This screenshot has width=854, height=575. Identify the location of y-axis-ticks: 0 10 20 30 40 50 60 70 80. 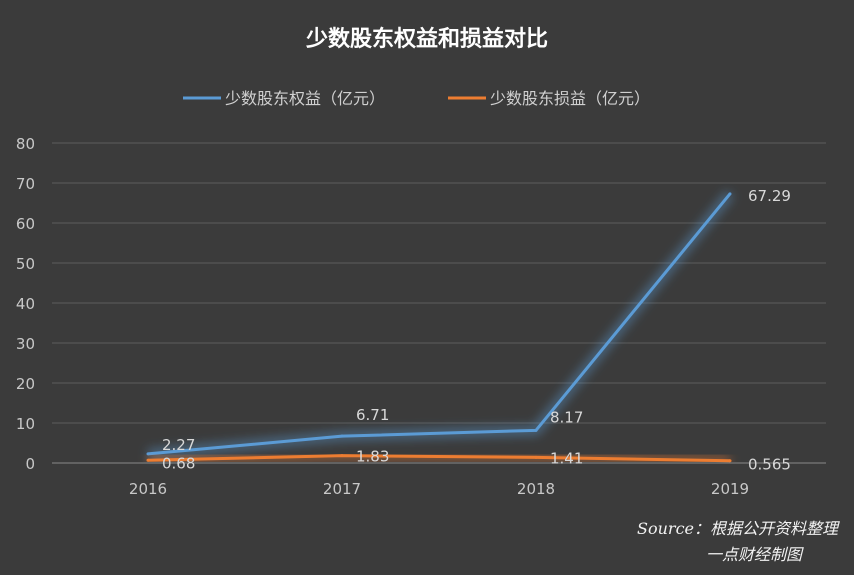
(25, 304).